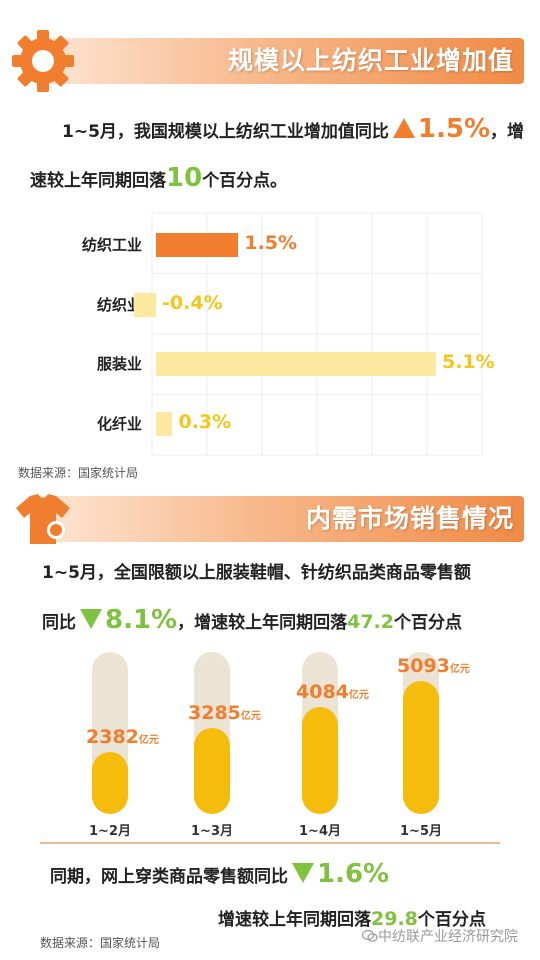 The width and height of the screenshot is (540, 960). Describe the element at coordinates (111, 245) in the screenshot. I see `hbar-category-label: 纺织工业` at that location.